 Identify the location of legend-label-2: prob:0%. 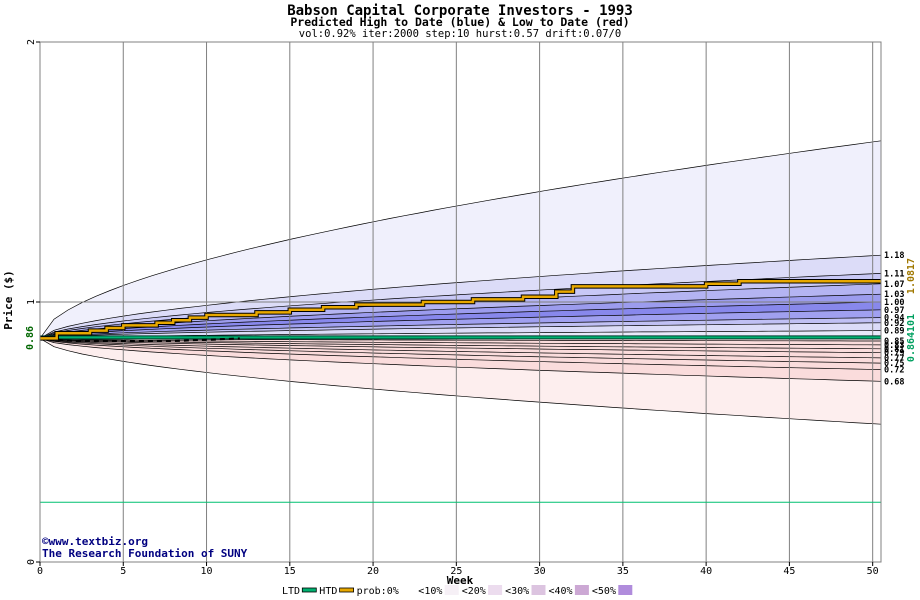
(378, 591).